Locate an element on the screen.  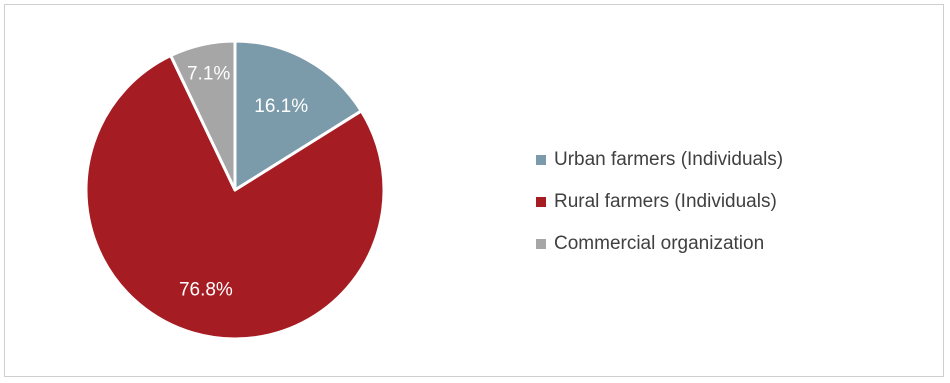
pie-label-rural-farmers: 76.8% is located at coordinates (206, 290).